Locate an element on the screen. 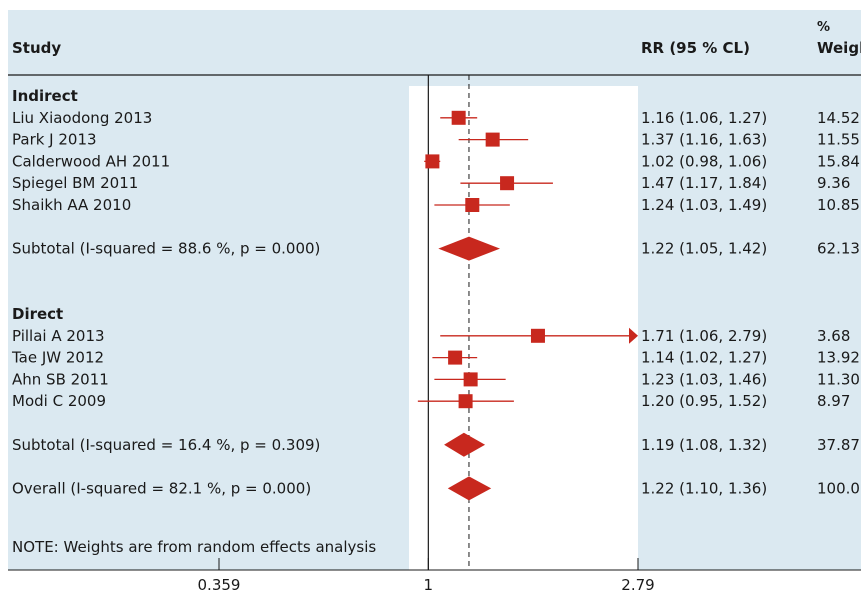 The height and width of the screenshot is (603, 861). study-label: Spiegel BM 2011 is located at coordinates (75, 183).